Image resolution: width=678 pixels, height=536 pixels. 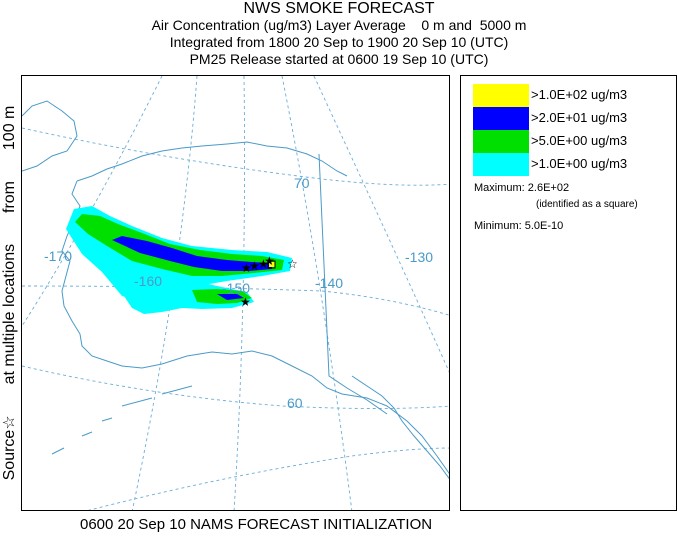 I want to click on maximum-note: (identified as a square), so click(x=587, y=204).